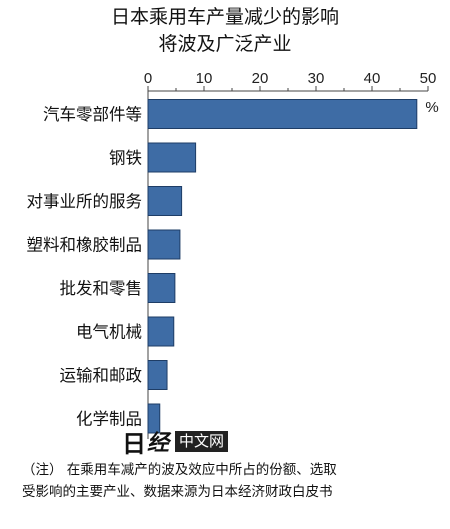 This screenshot has height=529, width=450. What do you see at coordinates (109, 419) in the screenshot?
I see `category-label: 化学制品` at bounding box center [109, 419].